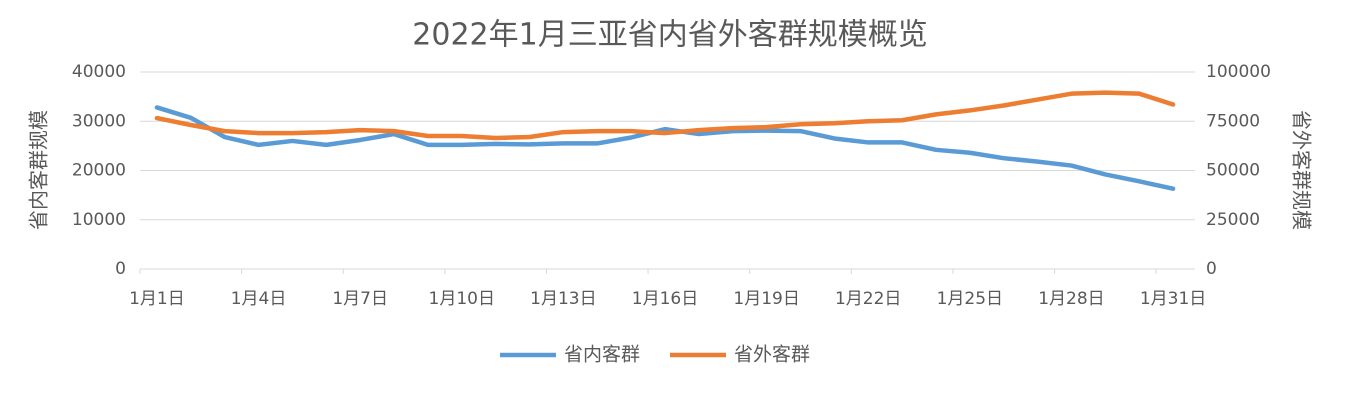  I want to click on y2-tick-label: 75000, so click(1233, 121).